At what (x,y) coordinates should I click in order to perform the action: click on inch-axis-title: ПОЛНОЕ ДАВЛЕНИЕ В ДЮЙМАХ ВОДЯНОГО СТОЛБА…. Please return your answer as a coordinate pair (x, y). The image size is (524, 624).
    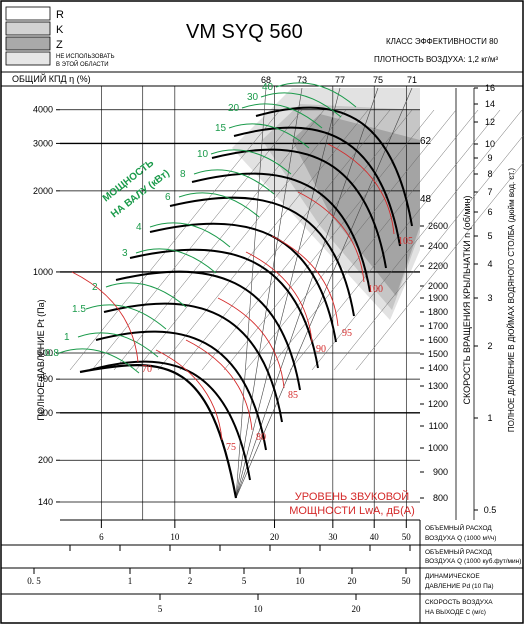
    Looking at the image, I should click on (511, 300).